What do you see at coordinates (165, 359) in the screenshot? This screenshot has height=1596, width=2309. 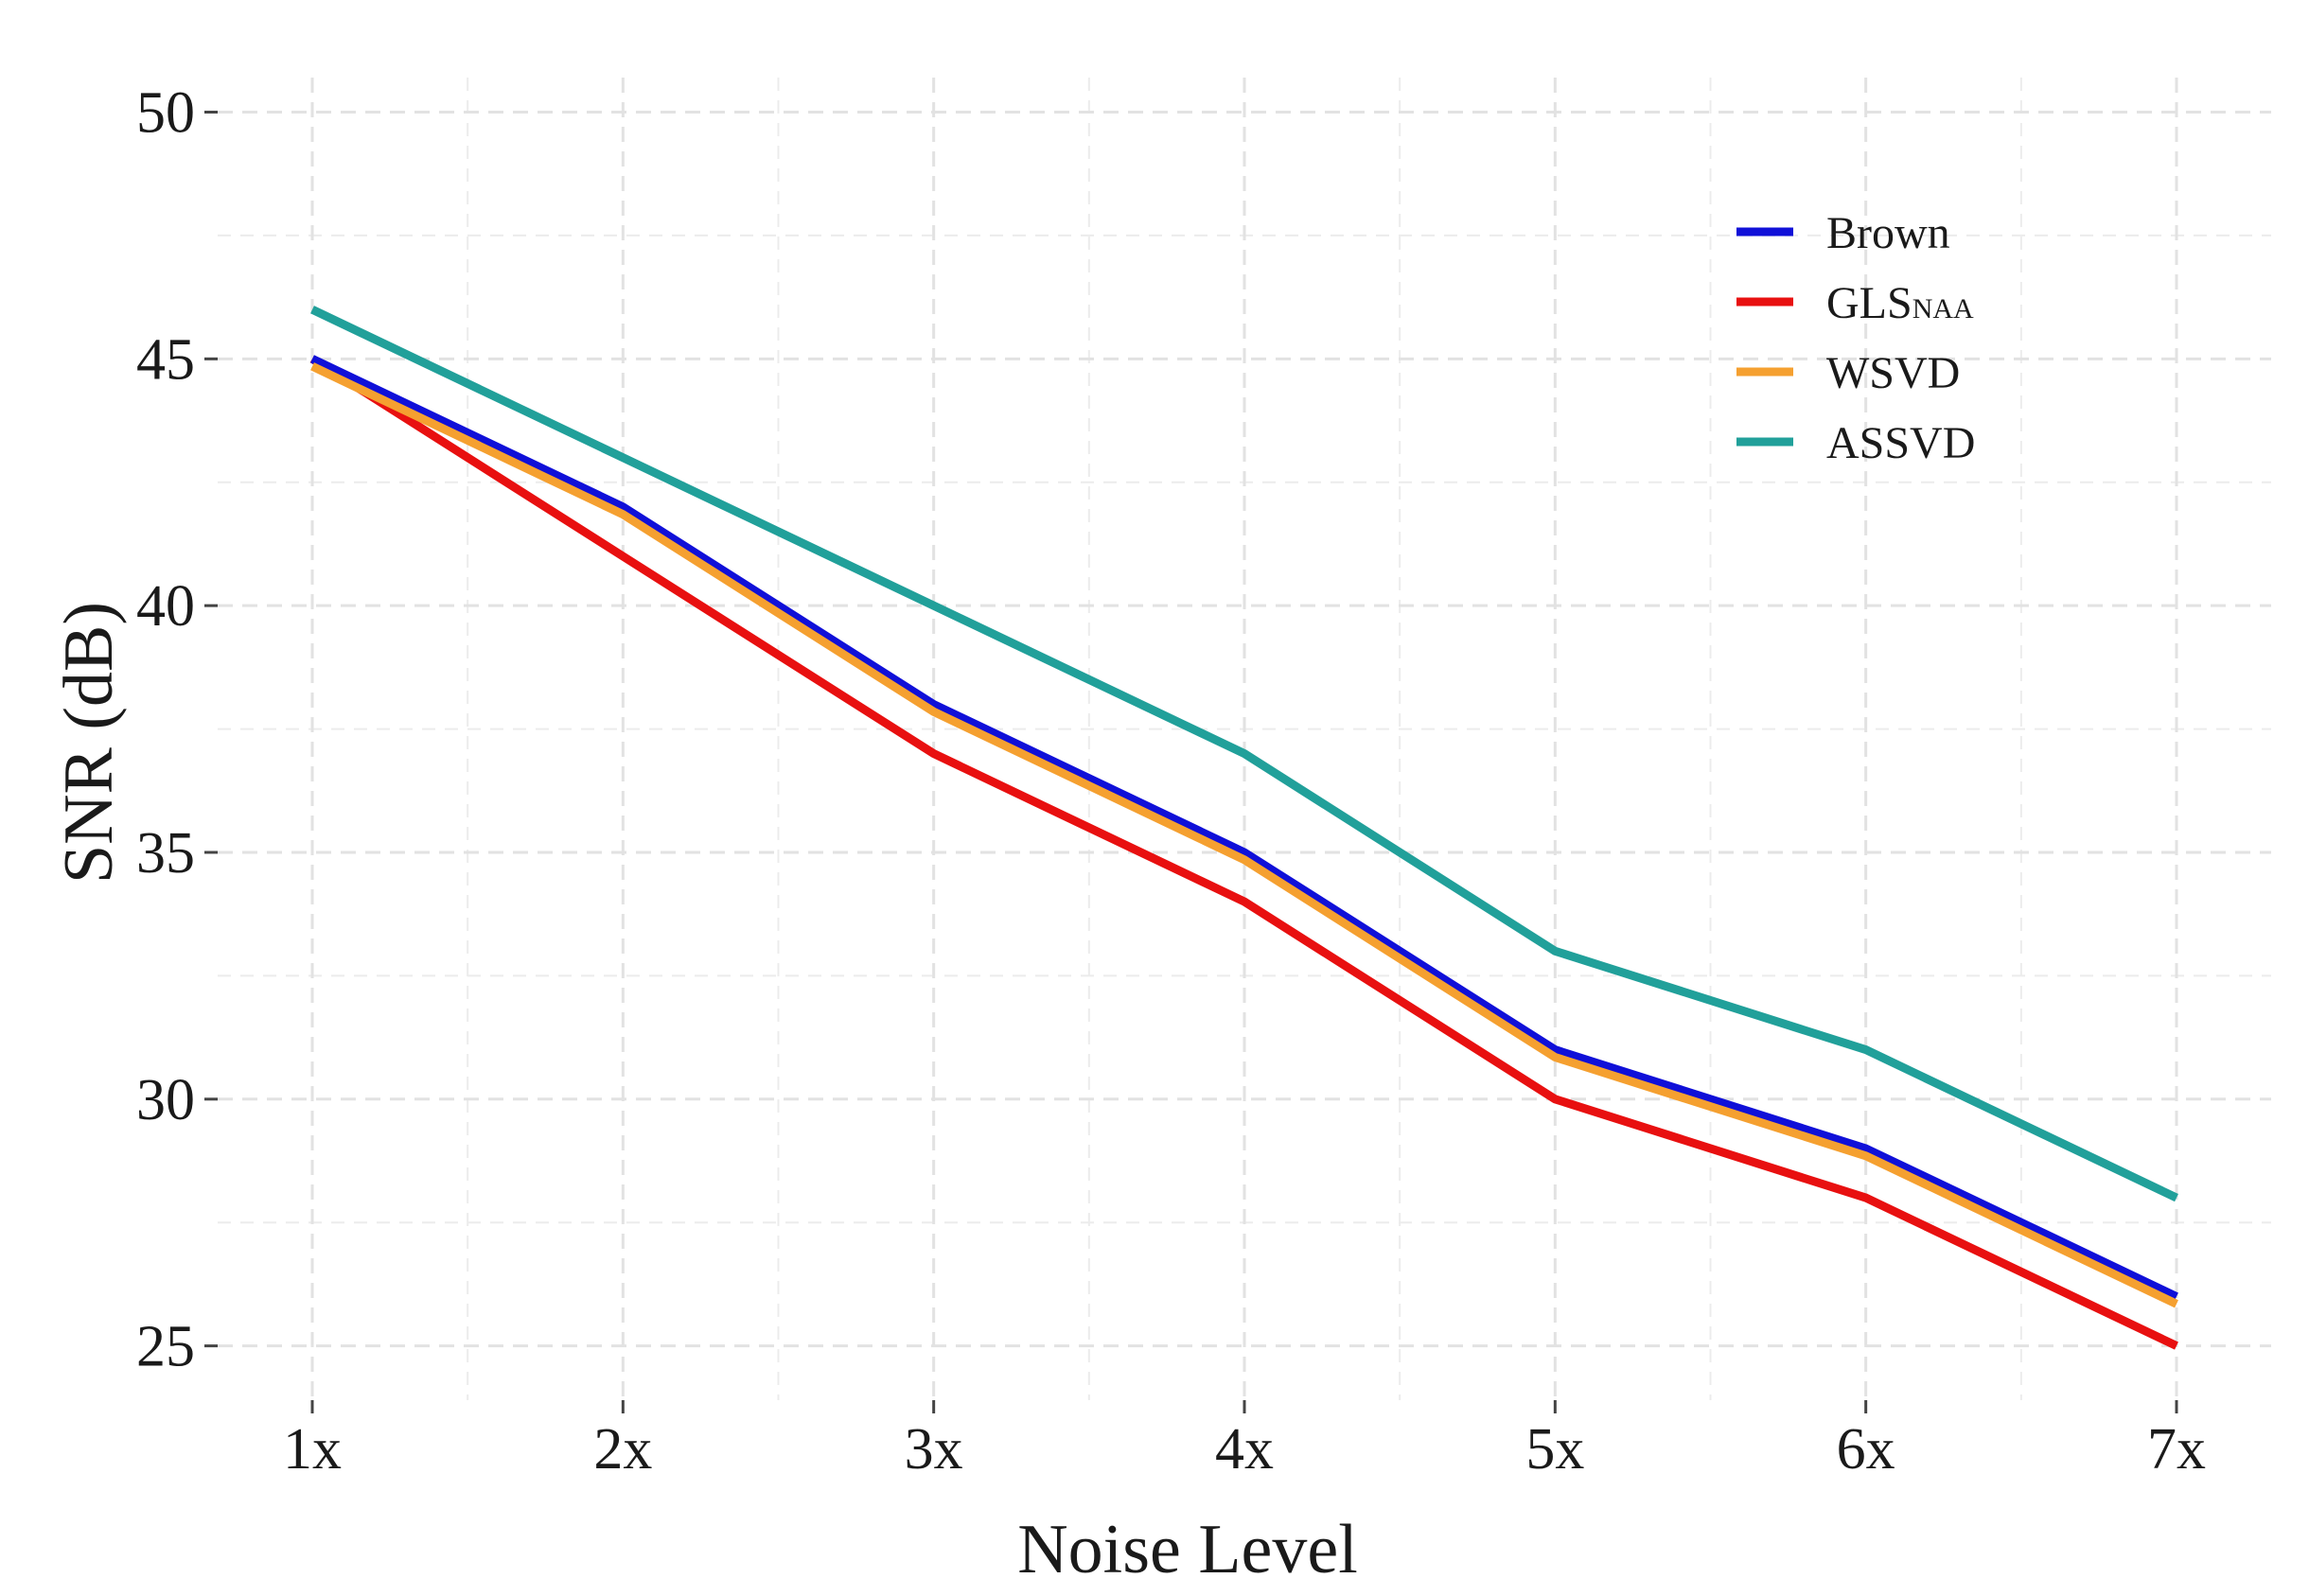 I see `y-tick-label: 45` at bounding box center [165, 359].